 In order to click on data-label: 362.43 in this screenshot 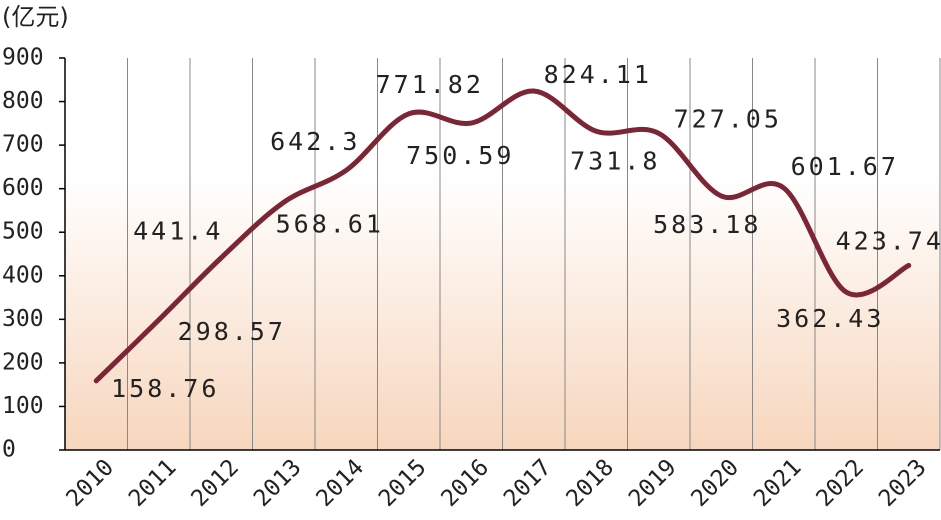, I will do `click(830, 318)`.